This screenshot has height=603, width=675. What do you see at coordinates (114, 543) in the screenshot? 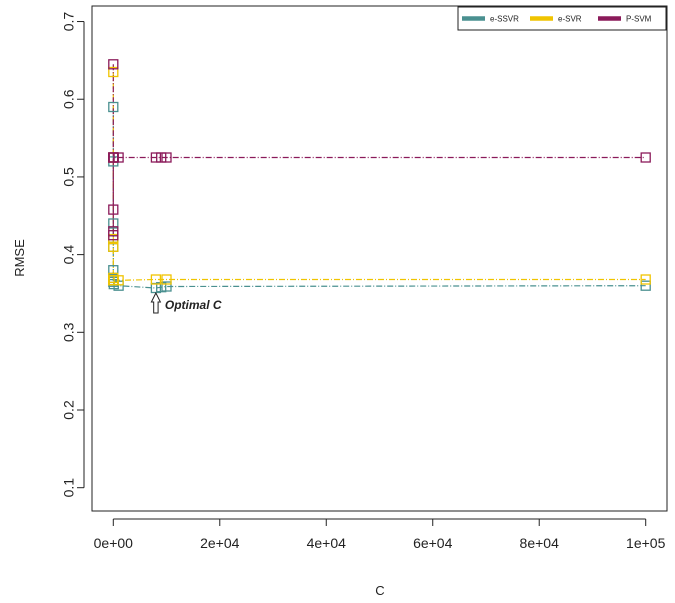
I see `x-tick-label: 0e+00` at bounding box center [114, 543].